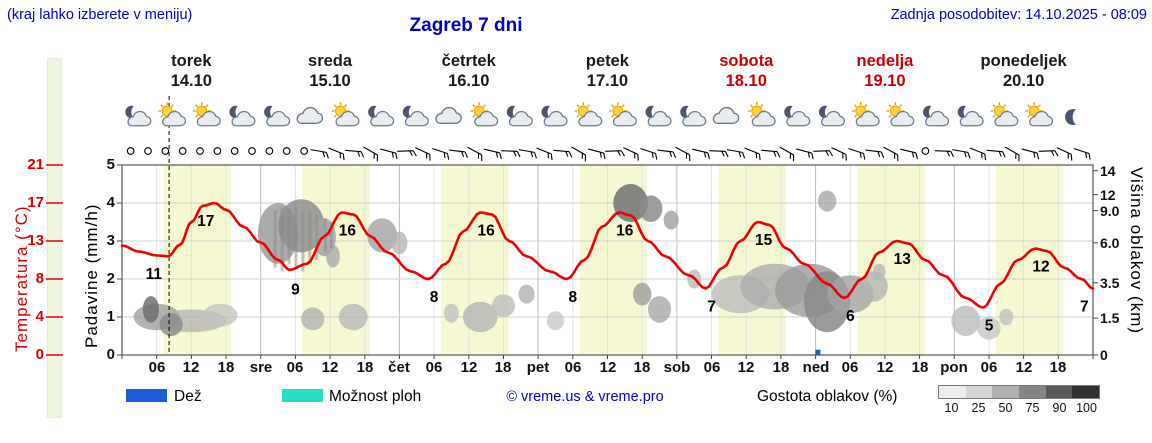  What do you see at coordinates (466, 25) in the screenshot?
I see `page-title: Zagreb 7 dni` at bounding box center [466, 25].